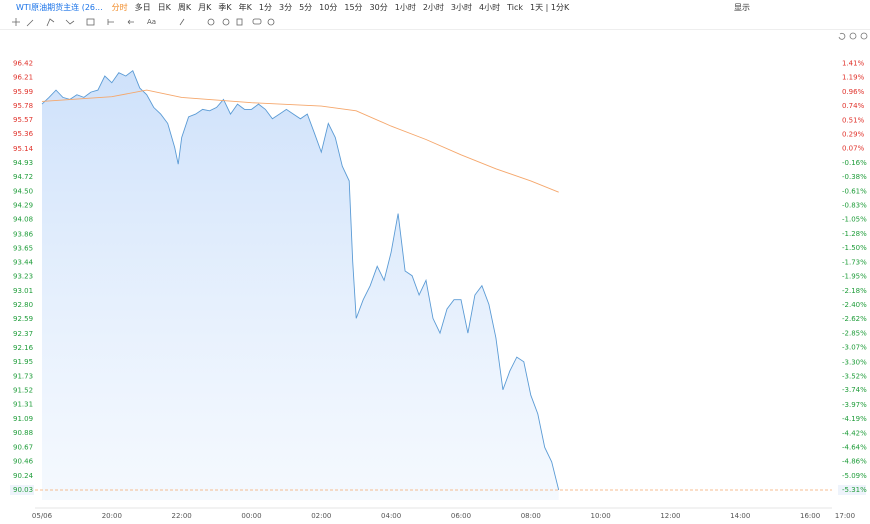 The height and width of the screenshot is (524, 870). What do you see at coordinates (490, 7) in the screenshot?
I see `period-tab: 4小时` at bounding box center [490, 7].